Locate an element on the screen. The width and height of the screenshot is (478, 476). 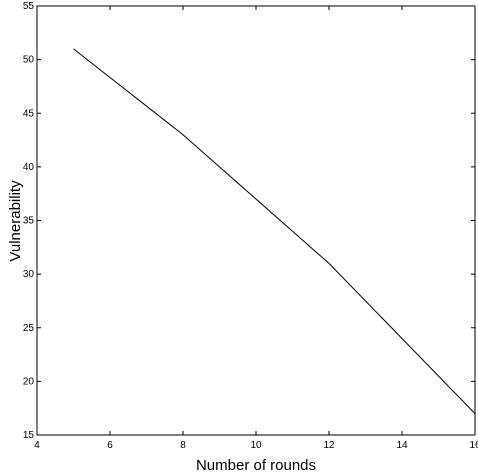
y-tick-label: 55 is located at coordinates (29, 6).